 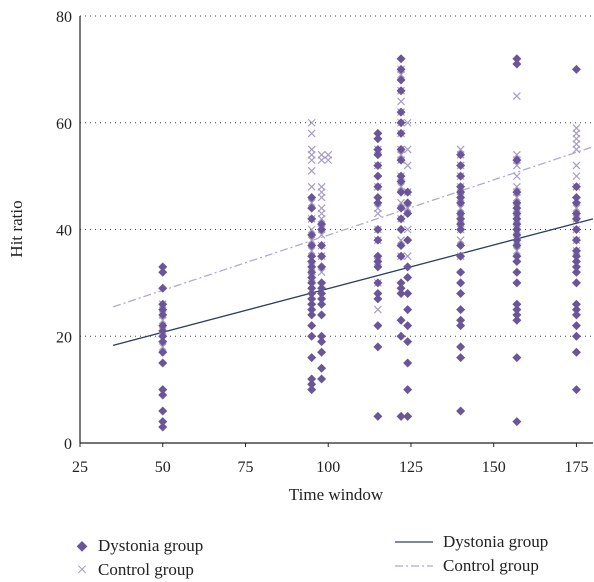 I want to click on dash-dot-line-icon, so click(x=414, y=566).